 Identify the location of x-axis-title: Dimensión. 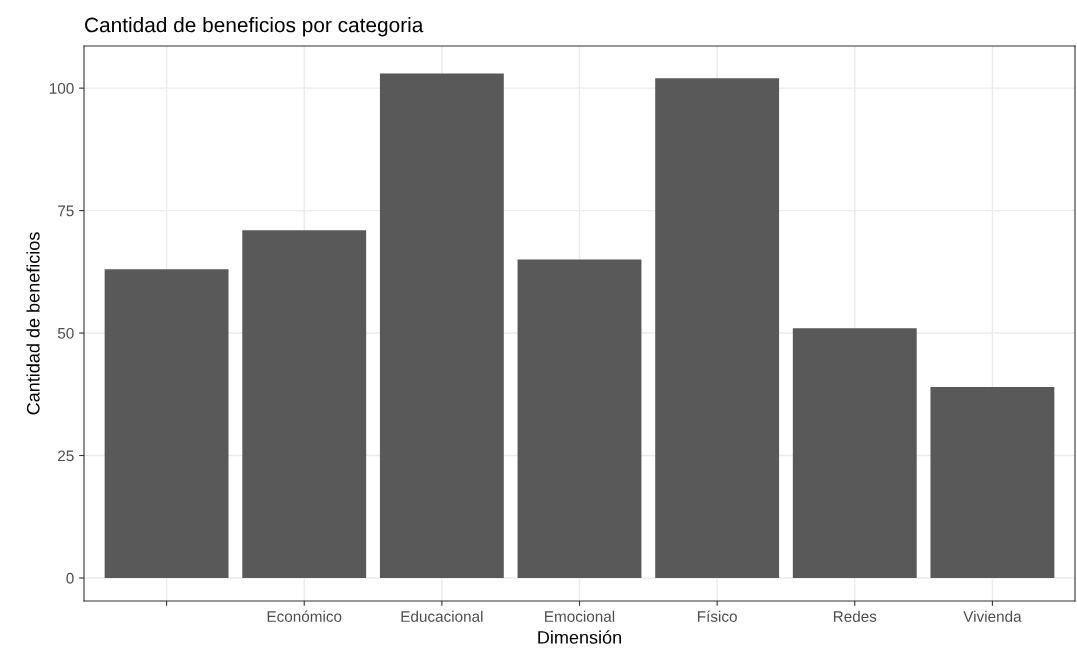
(579, 637).